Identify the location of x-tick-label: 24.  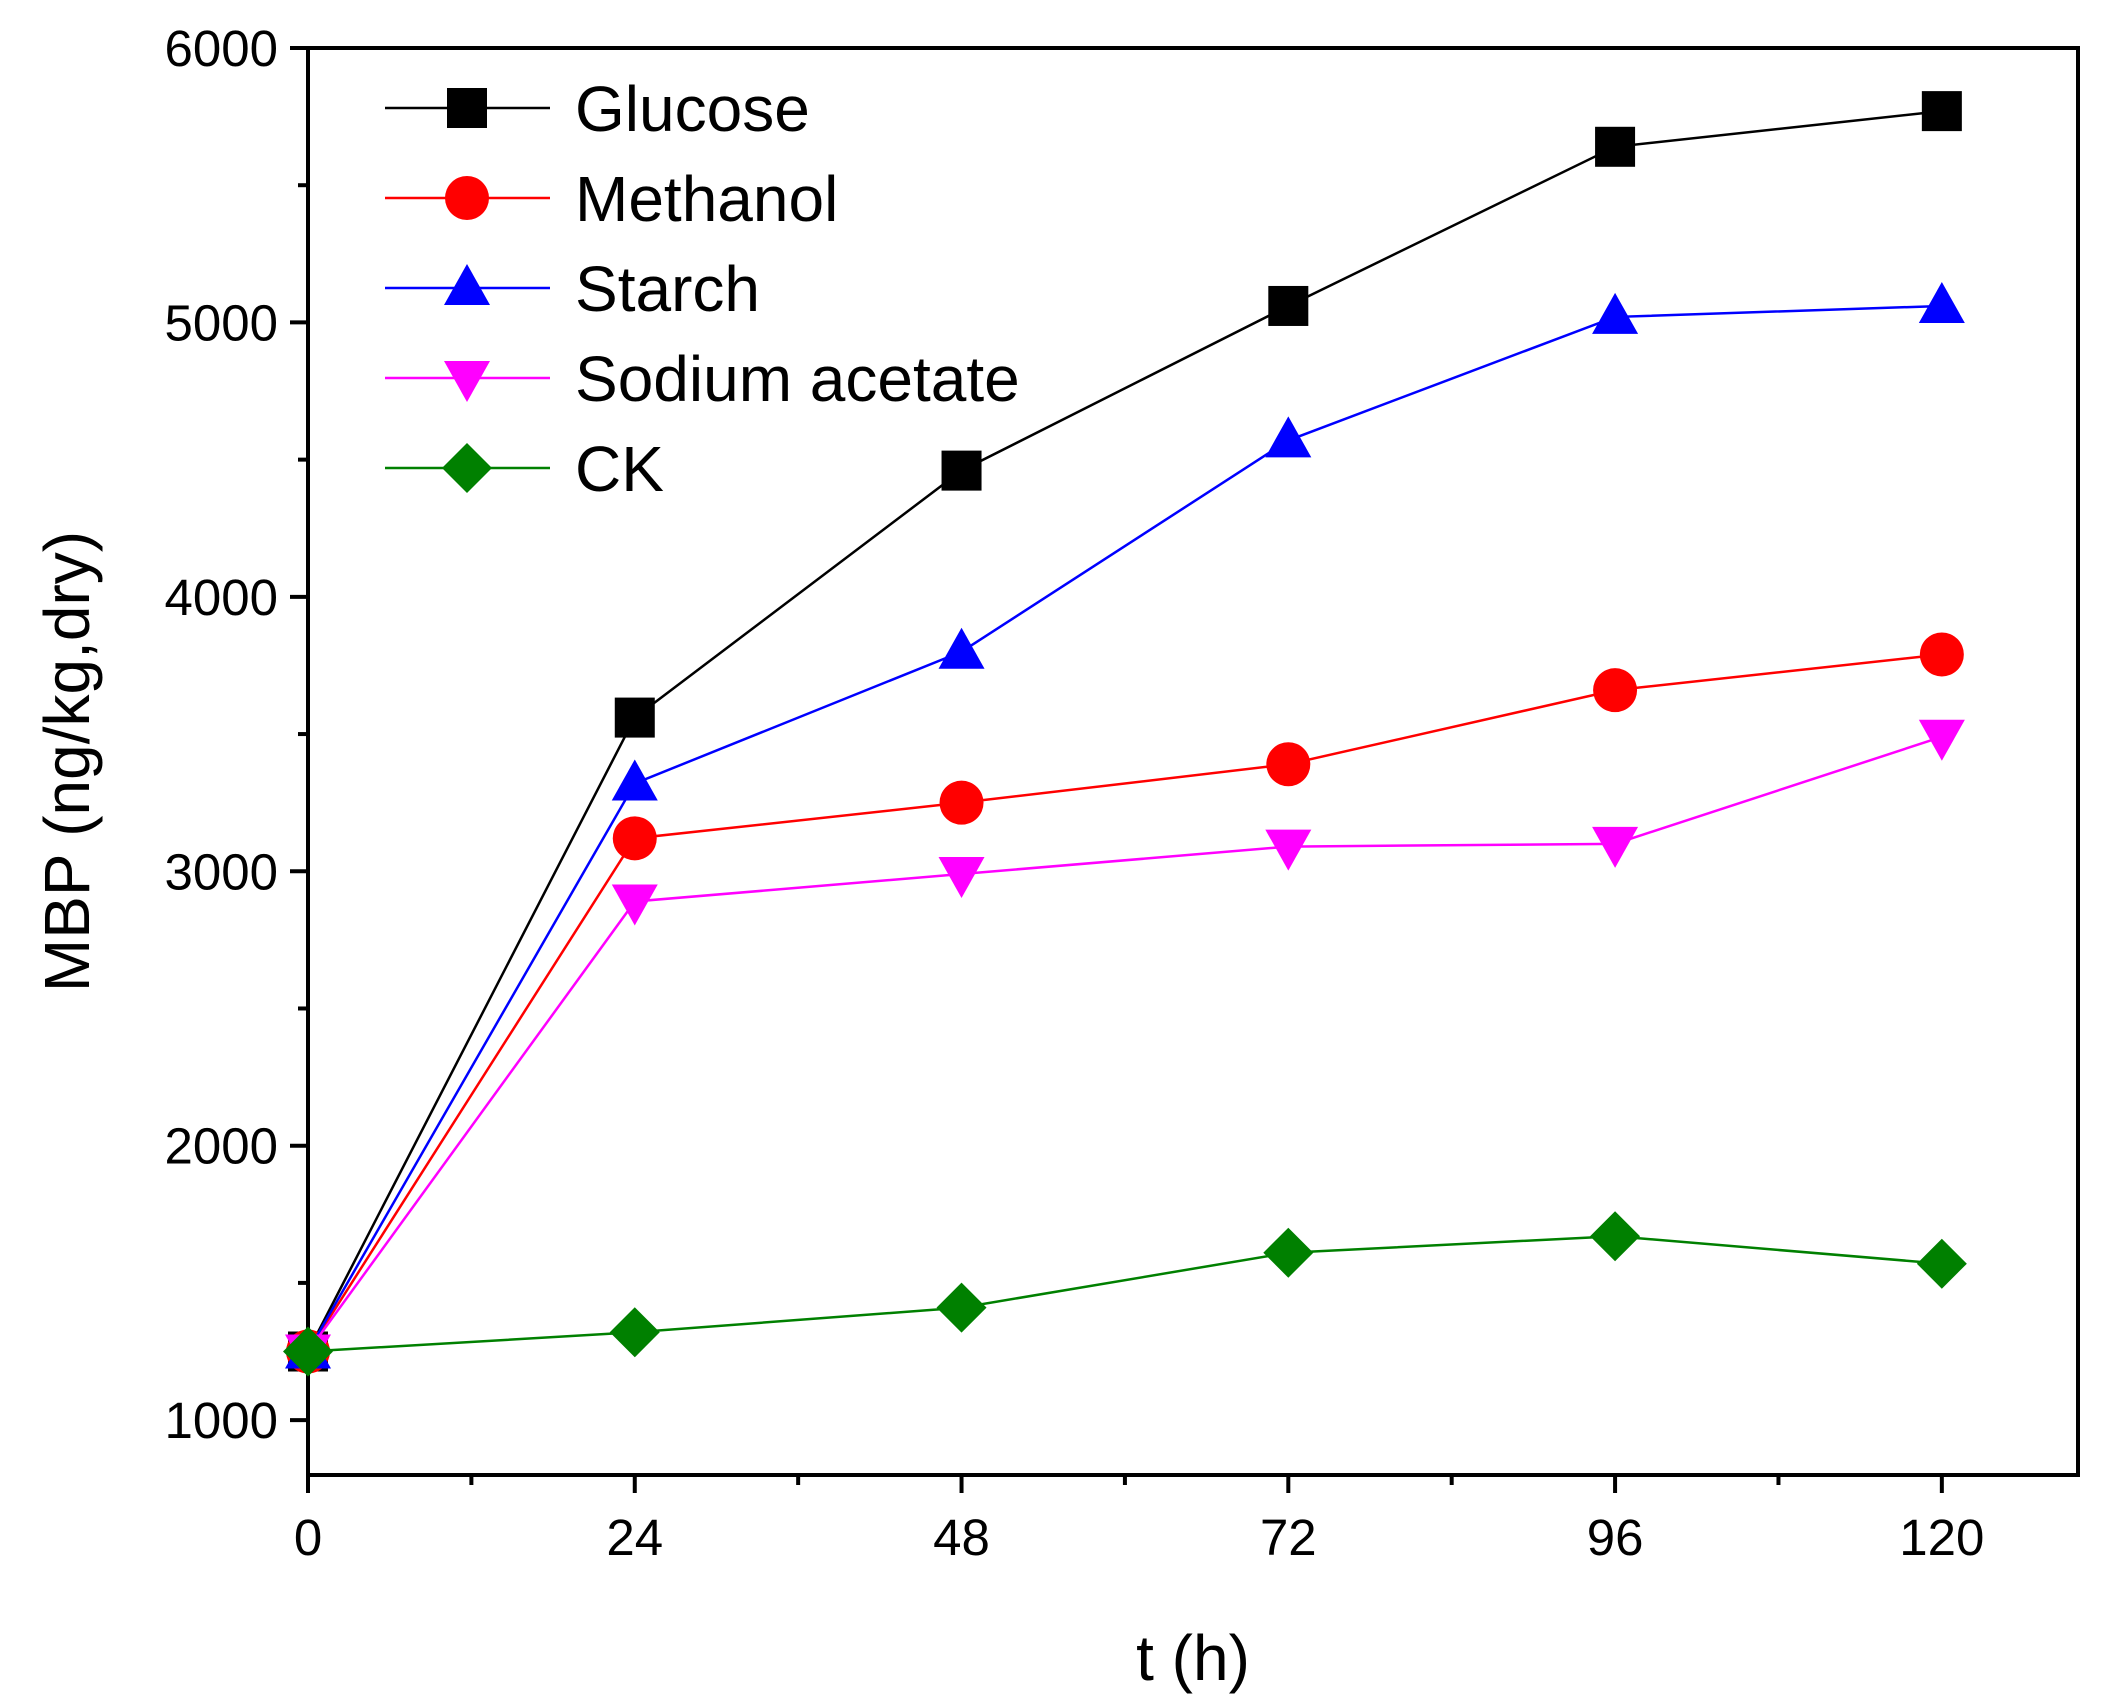
(634, 1537).